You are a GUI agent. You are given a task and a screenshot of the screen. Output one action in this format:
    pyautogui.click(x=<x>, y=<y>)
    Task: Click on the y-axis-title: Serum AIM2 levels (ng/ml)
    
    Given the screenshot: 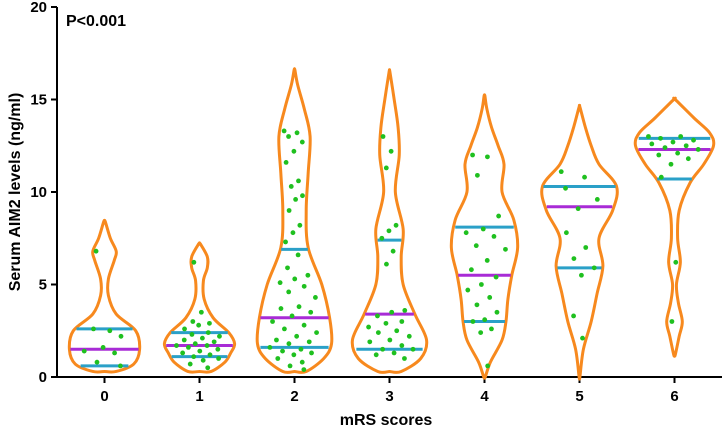 What is the action you would take?
    pyautogui.click(x=15, y=192)
    